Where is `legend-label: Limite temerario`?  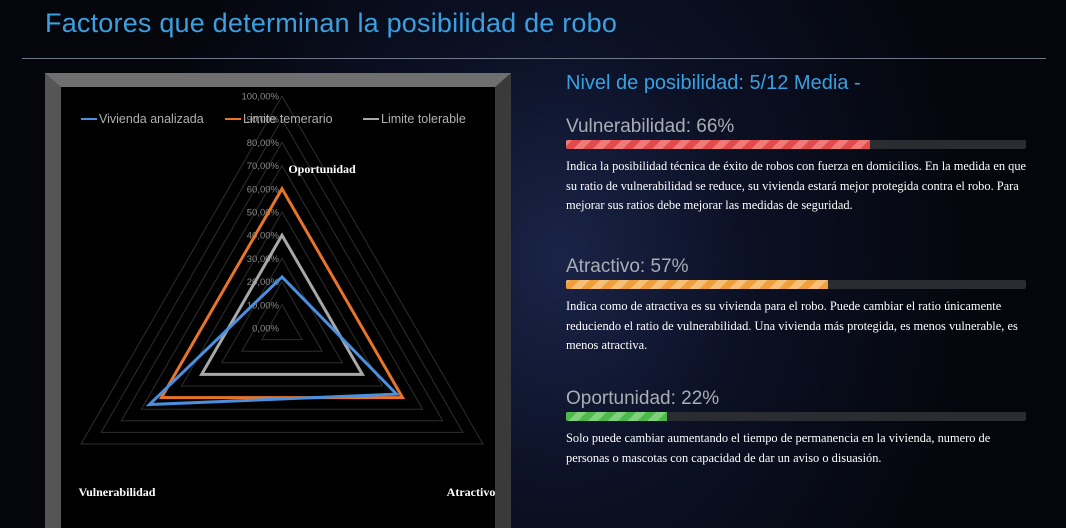
legend-label: Limite temerario is located at coordinates (288, 119).